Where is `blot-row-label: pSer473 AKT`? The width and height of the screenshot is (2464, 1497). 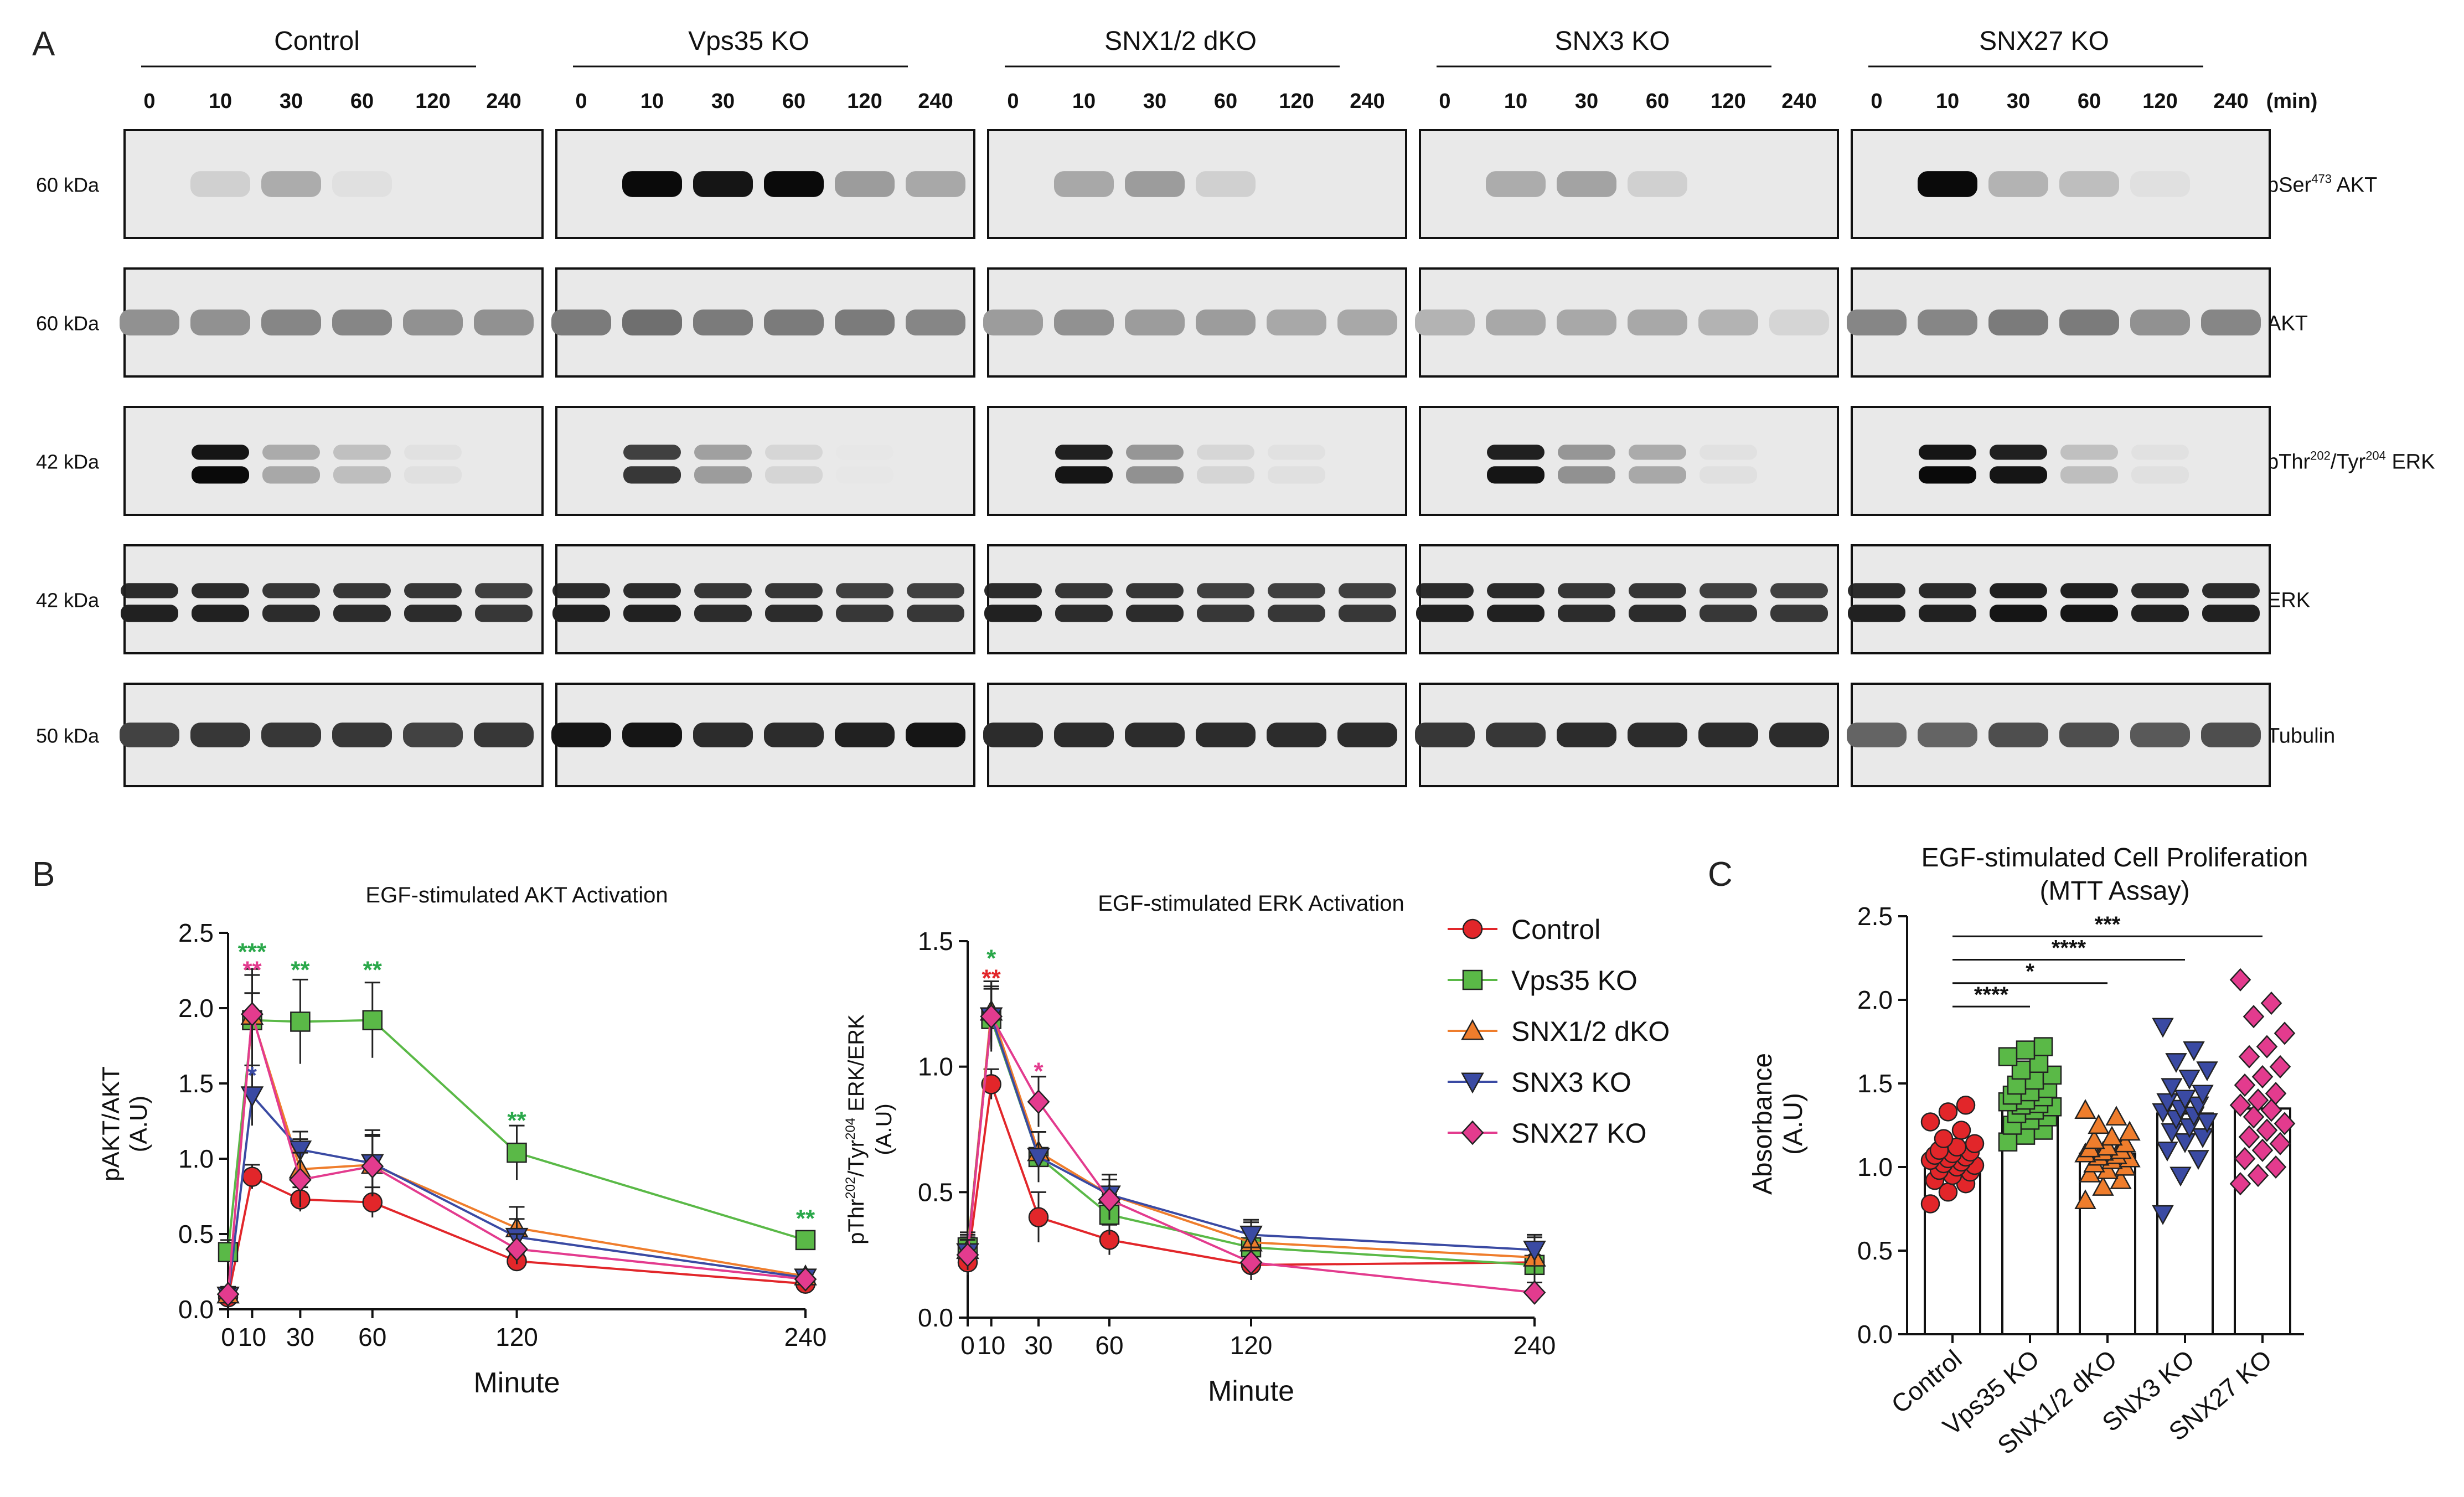 blot-row-label: pSer473 AKT is located at coordinates (2322, 184).